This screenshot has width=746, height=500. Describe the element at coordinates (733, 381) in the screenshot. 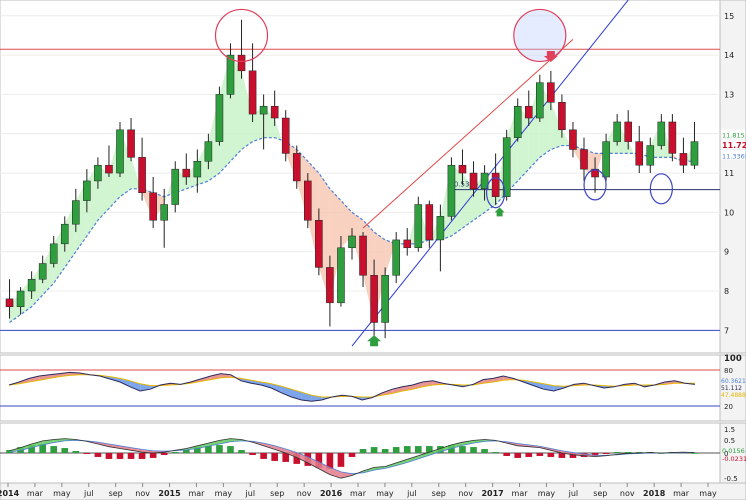

I see `rsi-value-label: 60.3621` at that location.